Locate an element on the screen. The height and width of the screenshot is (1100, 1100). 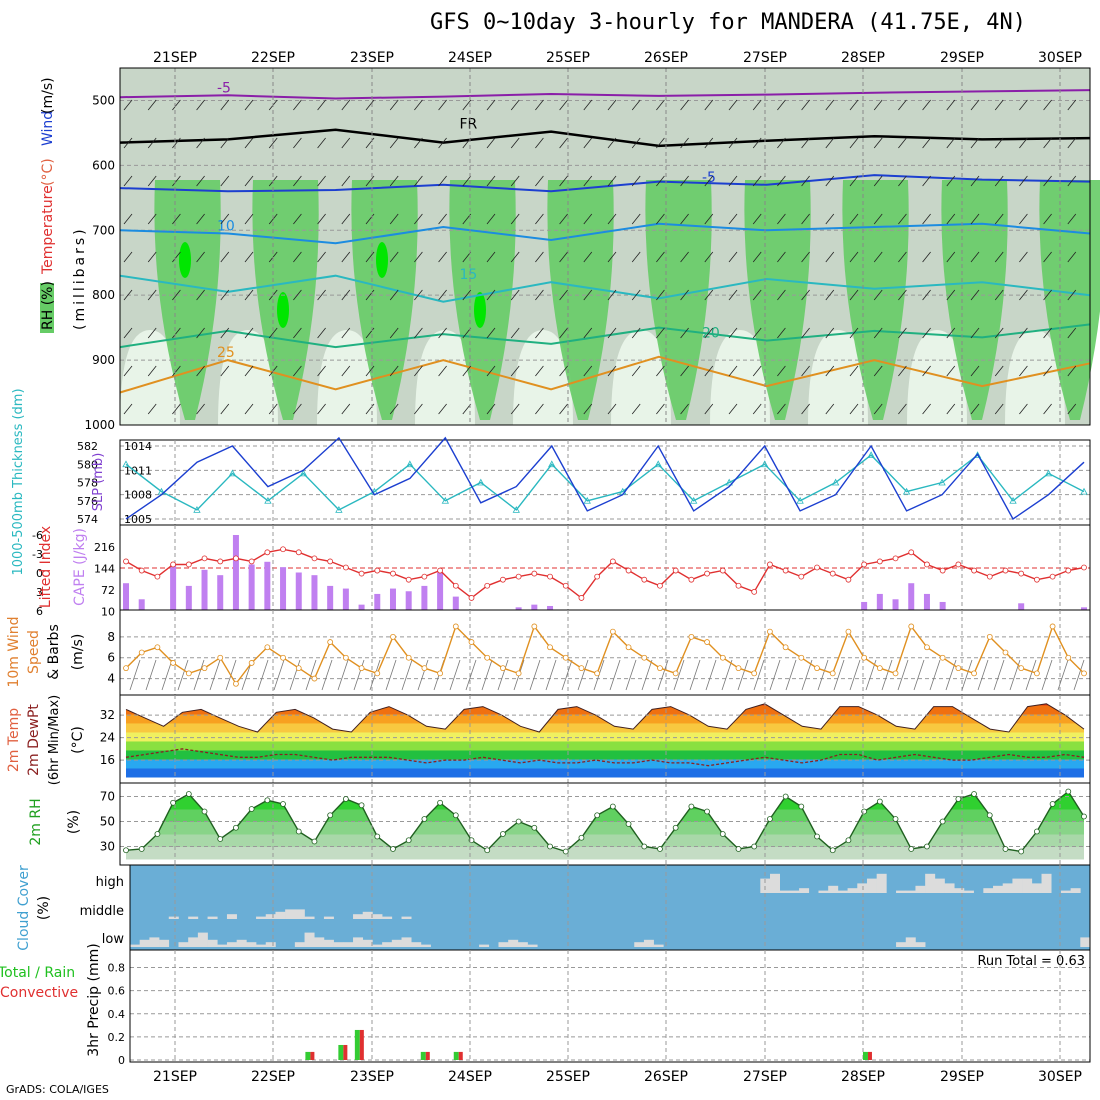
rh-legend-swatch is located at coordinates (47, 308).